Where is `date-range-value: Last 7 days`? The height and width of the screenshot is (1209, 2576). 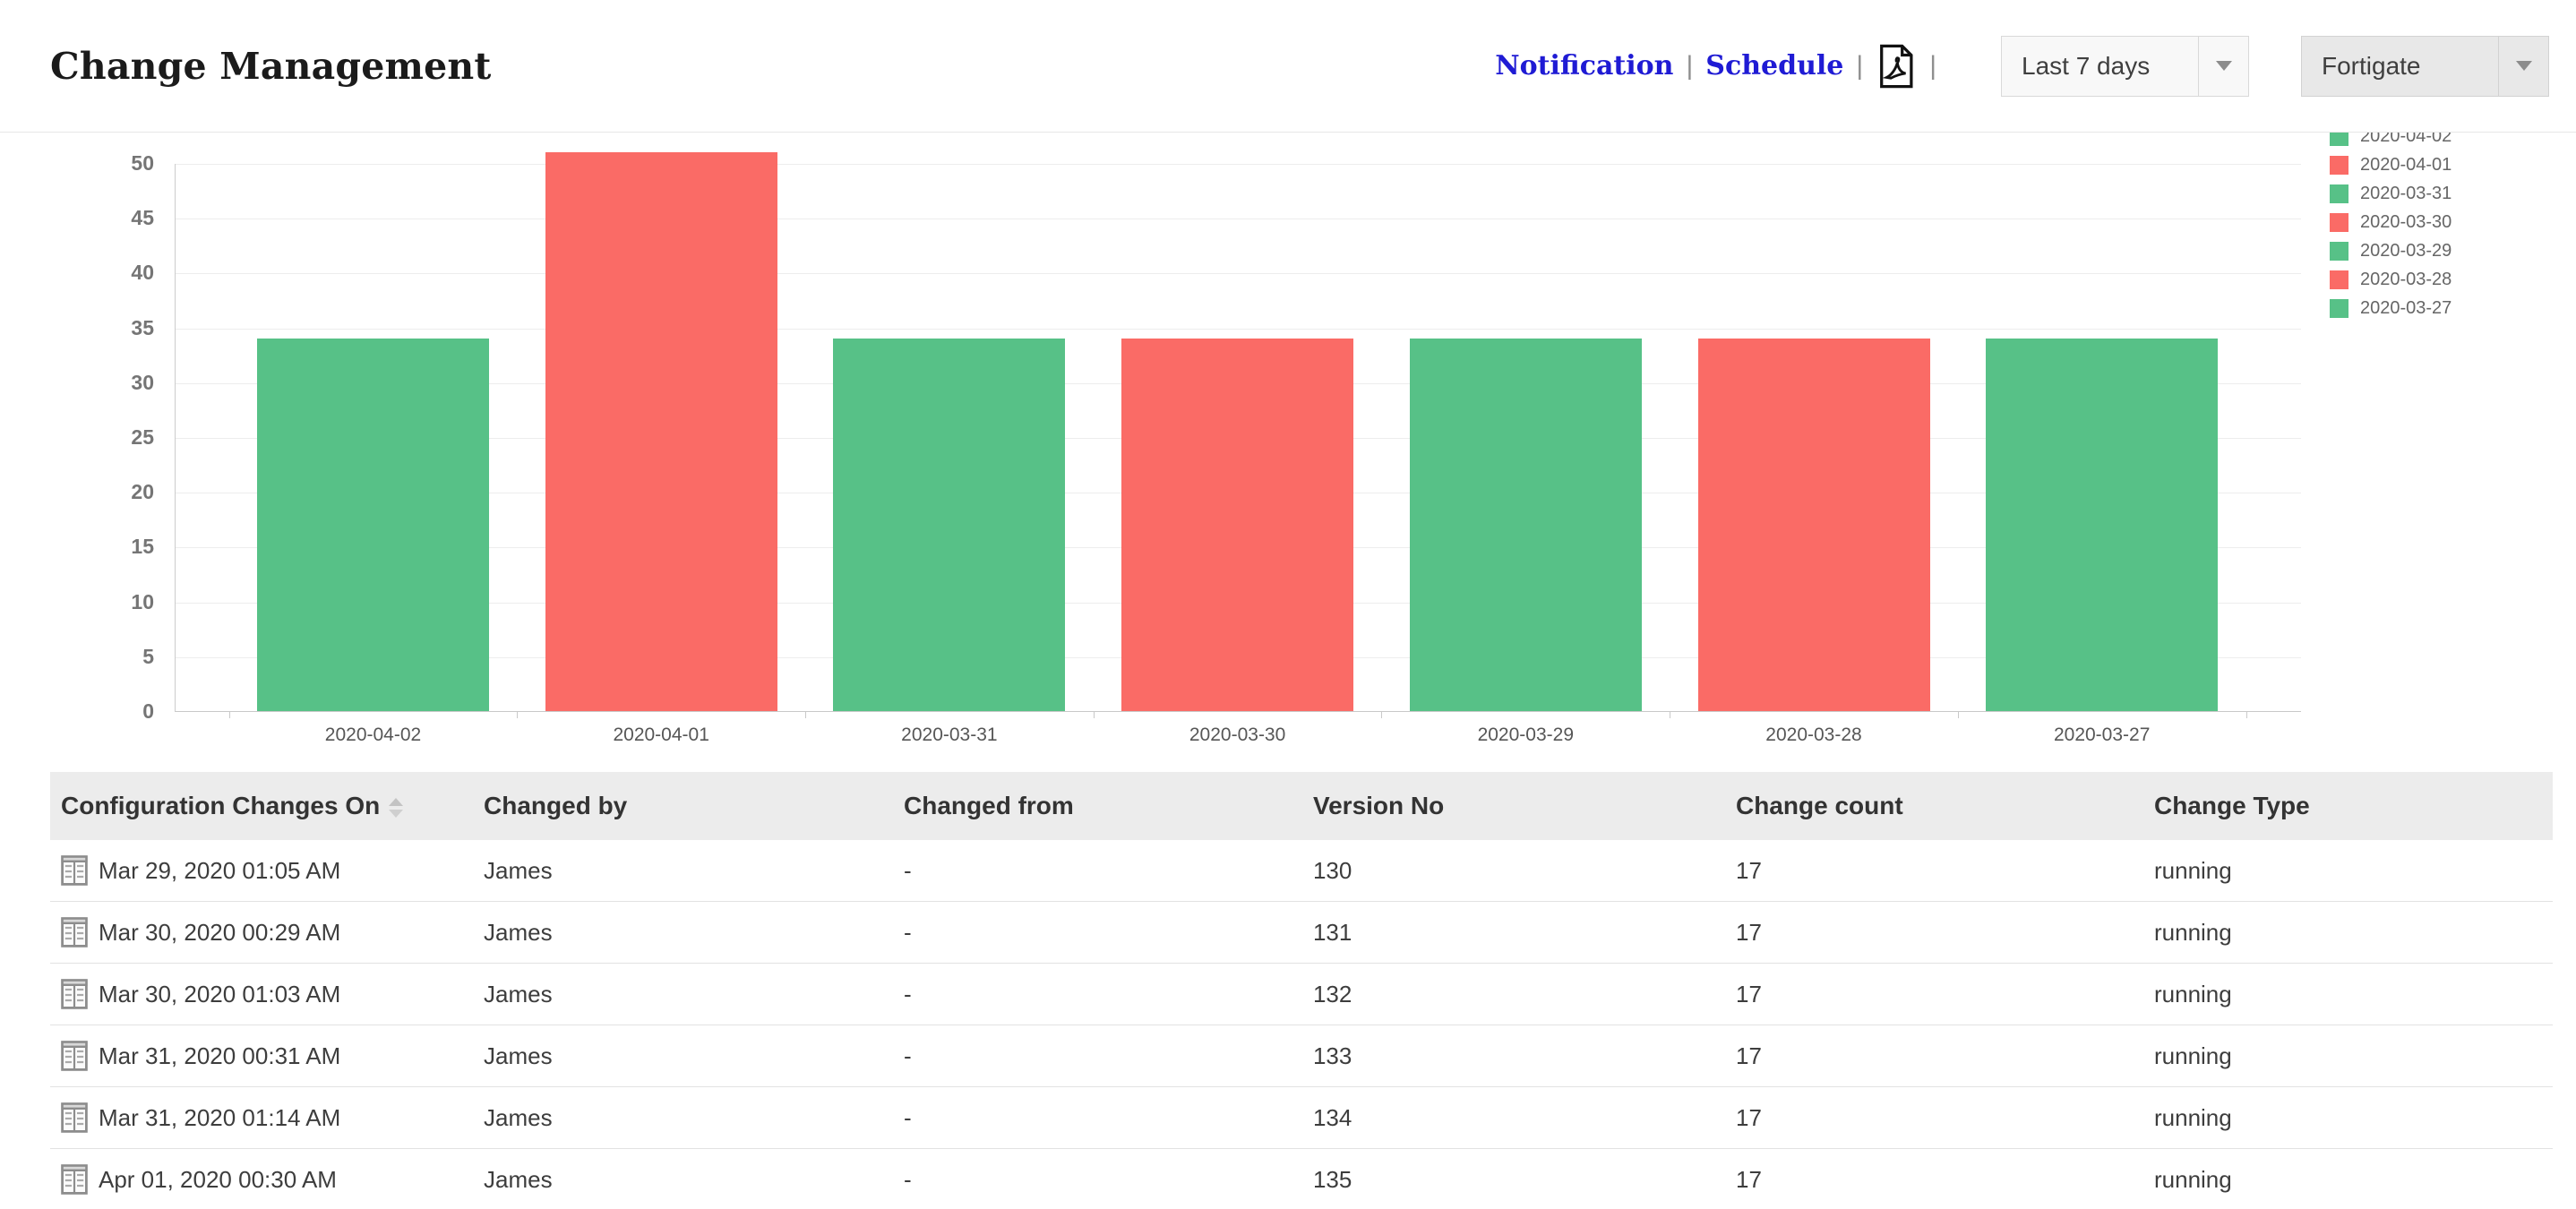
date-range-value: Last 7 days is located at coordinates (2086, 65).